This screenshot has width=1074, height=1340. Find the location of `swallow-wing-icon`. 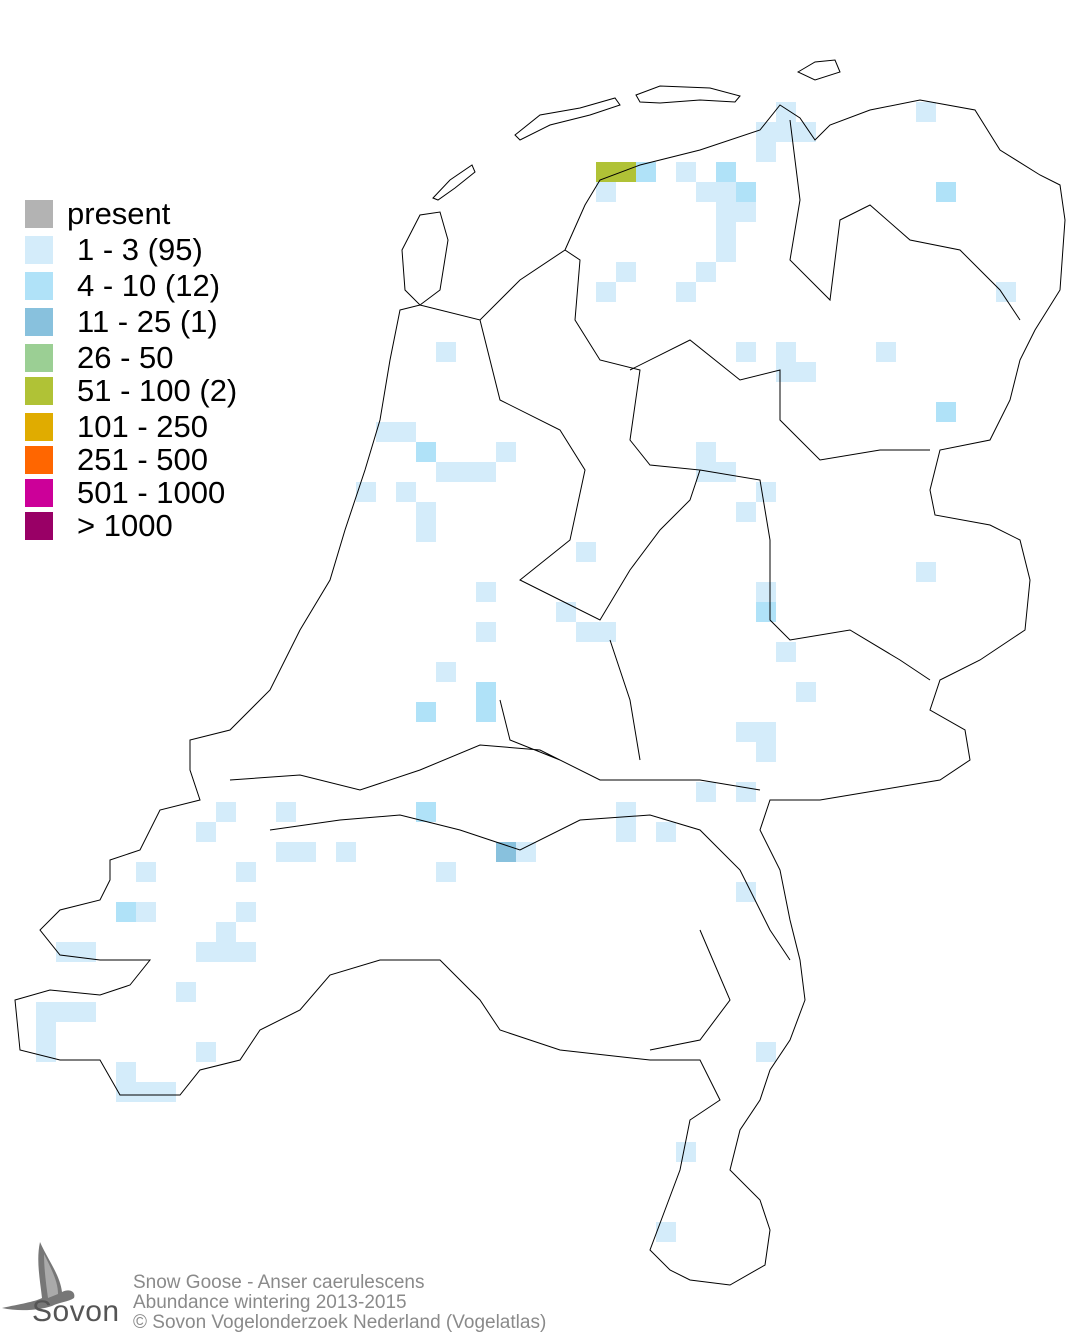

swallow-wing-icon is located at coordinates (51, 1276).